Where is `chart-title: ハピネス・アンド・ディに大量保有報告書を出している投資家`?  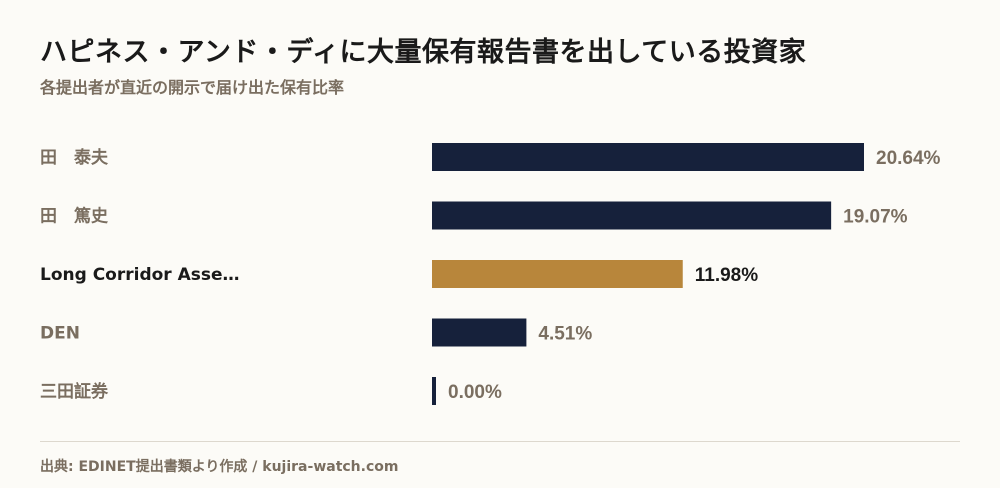
chart-title: ハピネス・アンド・ディに大量保有報告書を出している投資家 is located at coordinates (423, 52).